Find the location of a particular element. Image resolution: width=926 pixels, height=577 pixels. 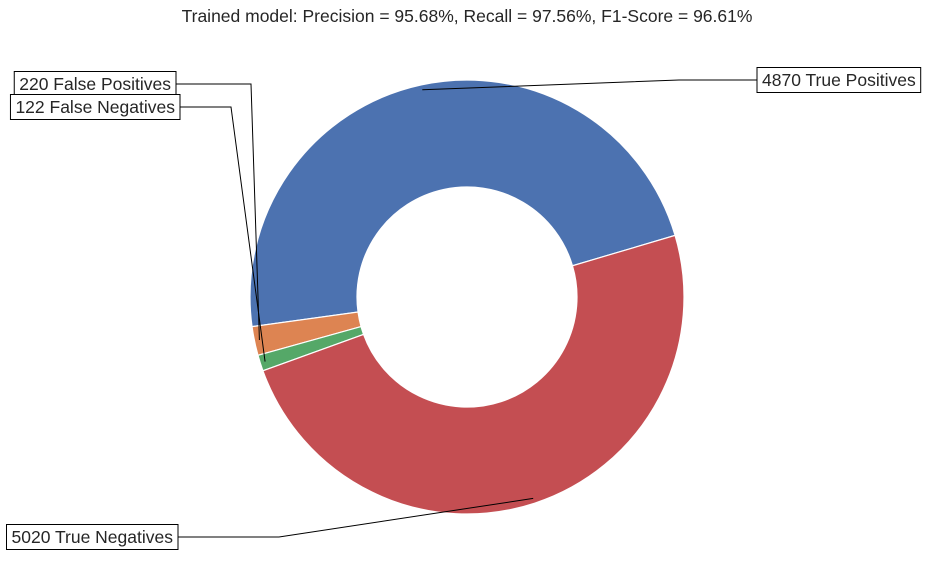

slice-label: 5020 True Negatives is located at coordinates (92, 537).